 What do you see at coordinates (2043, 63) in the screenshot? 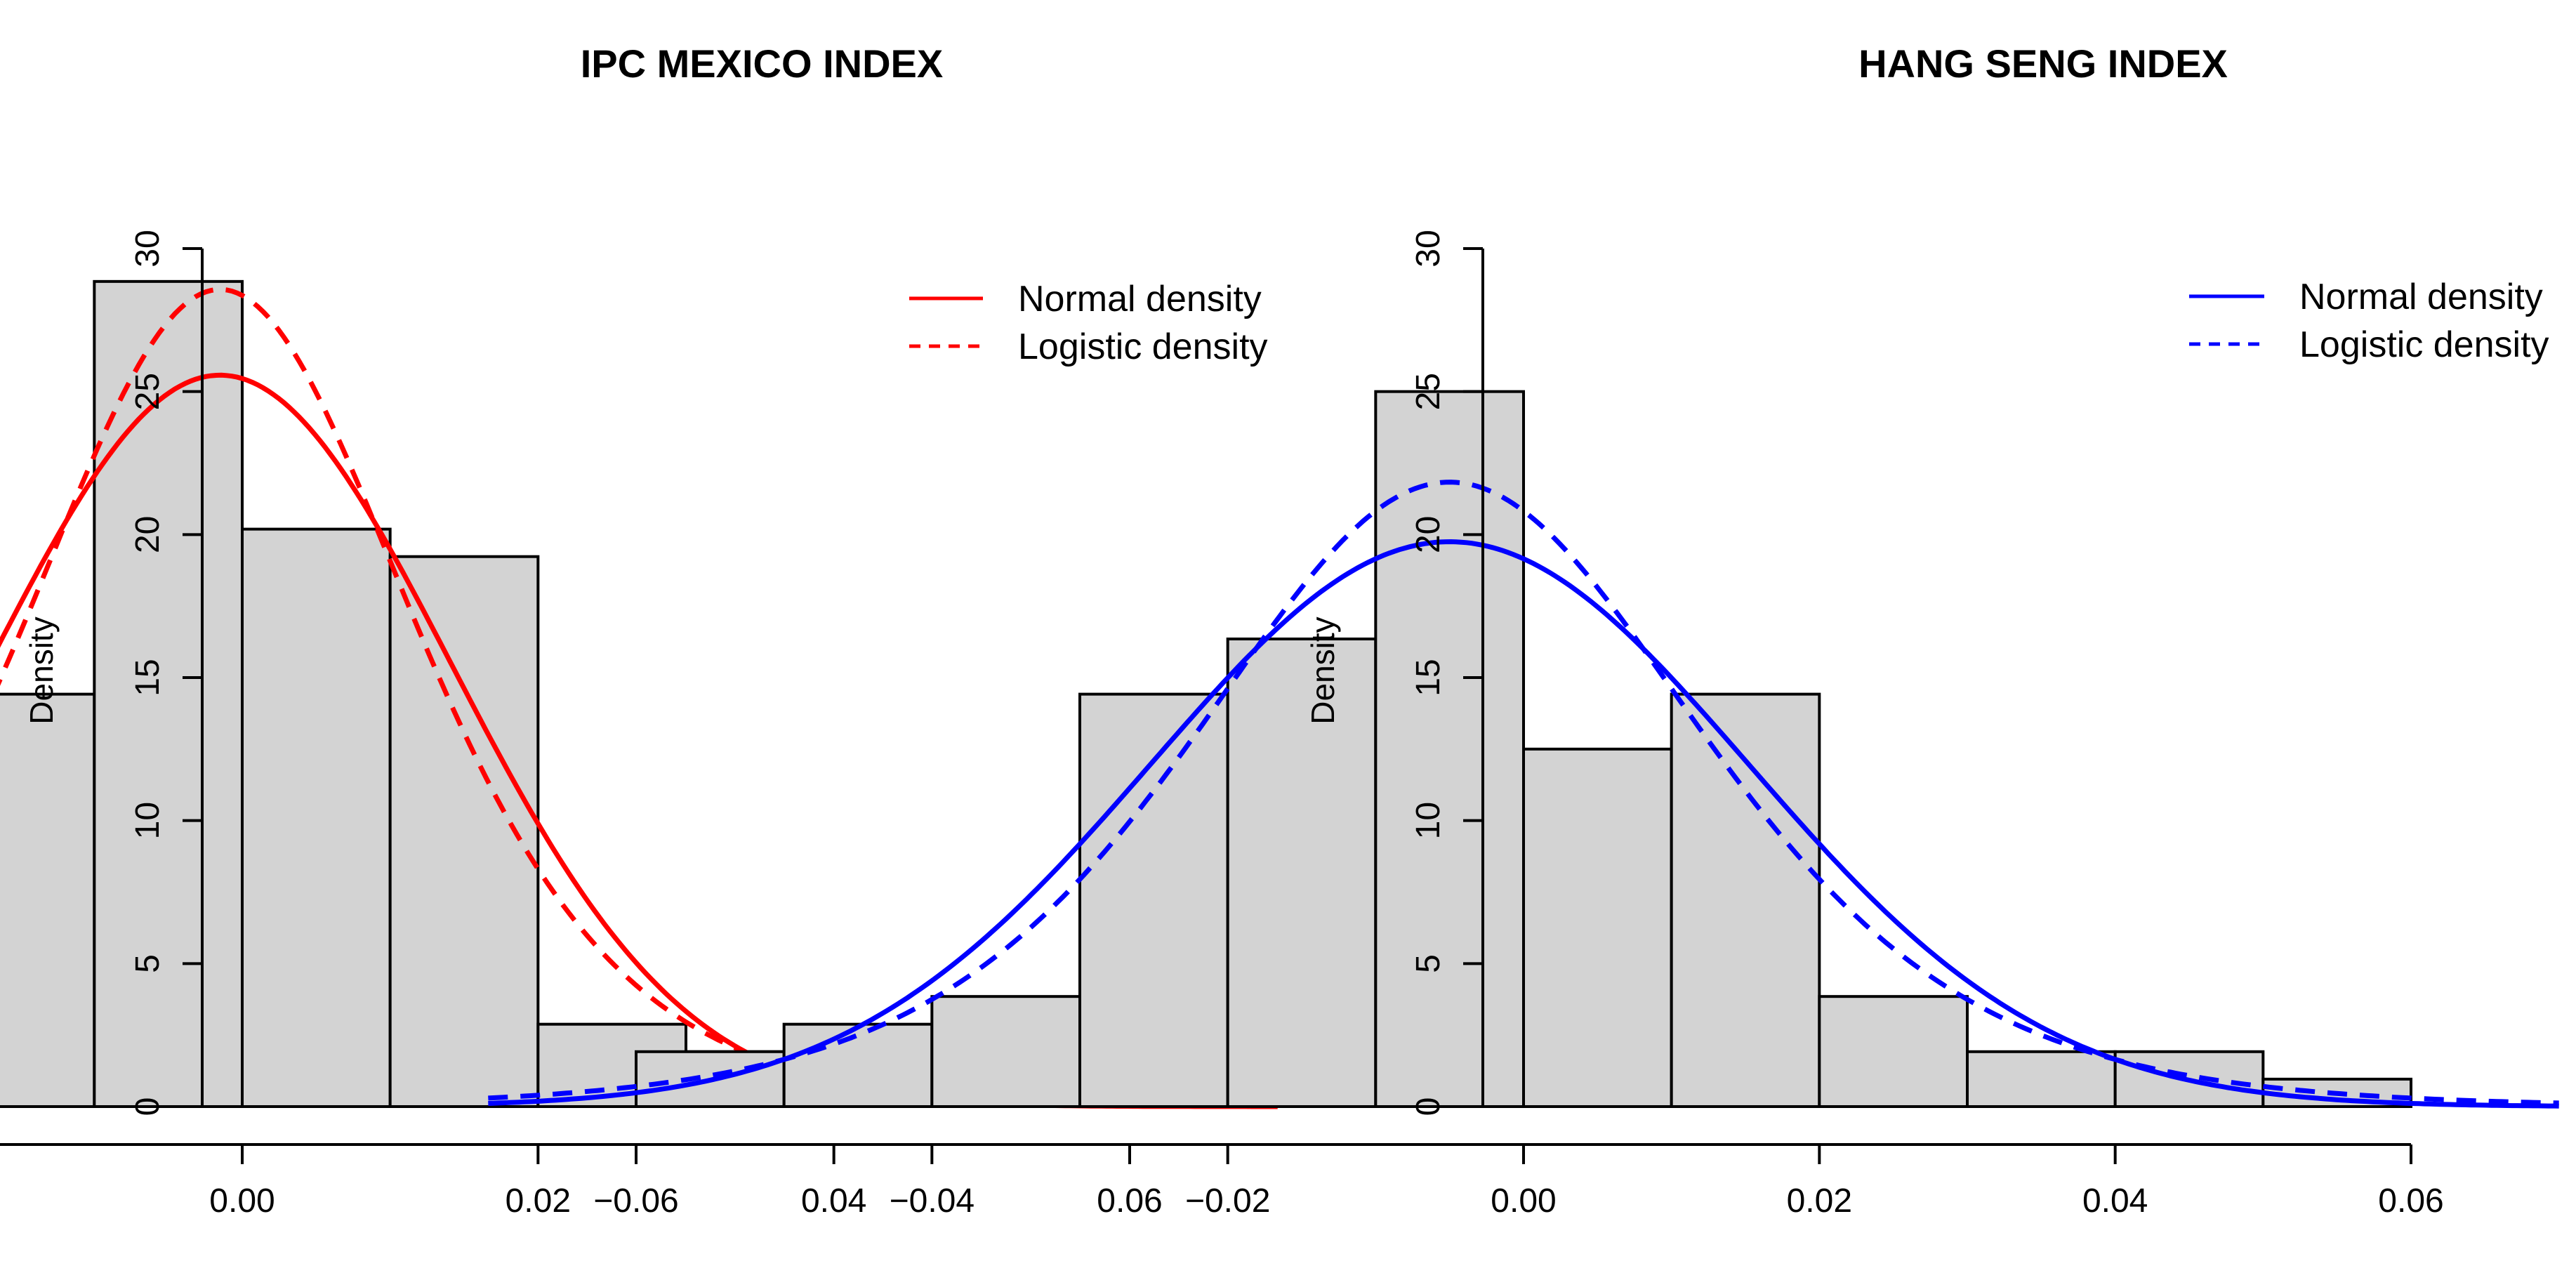
I see `chart-title: HANG SENG INDEX` at bounding box center [2043, 63].